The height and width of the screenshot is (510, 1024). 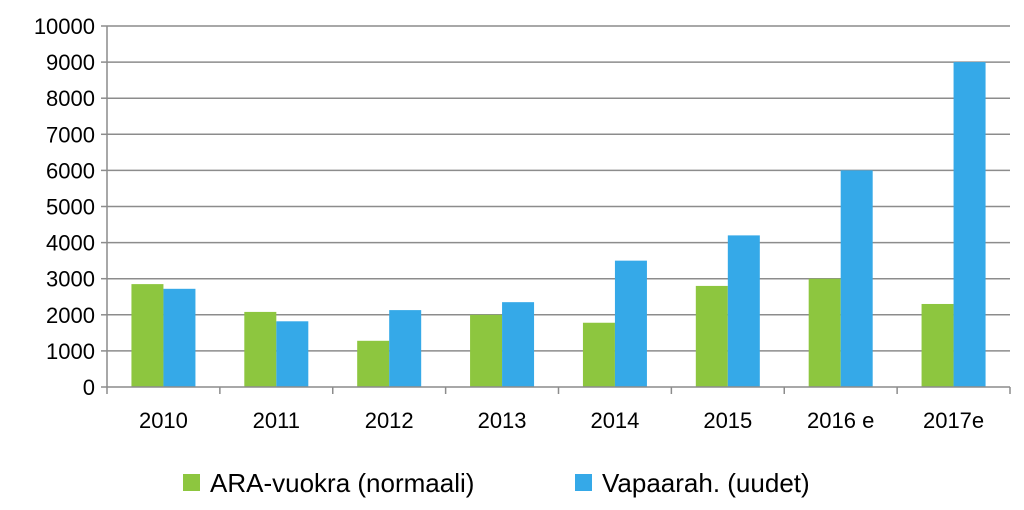 I want to click on bar-ara-vuokra-2012, so click(x=373, y=363).